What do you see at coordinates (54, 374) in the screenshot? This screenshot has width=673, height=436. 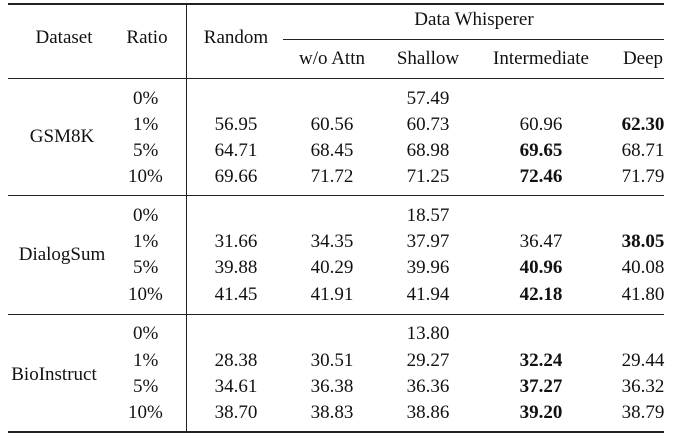 I see `dataset-name: BioInstruct` at bounding box center [54, 374].